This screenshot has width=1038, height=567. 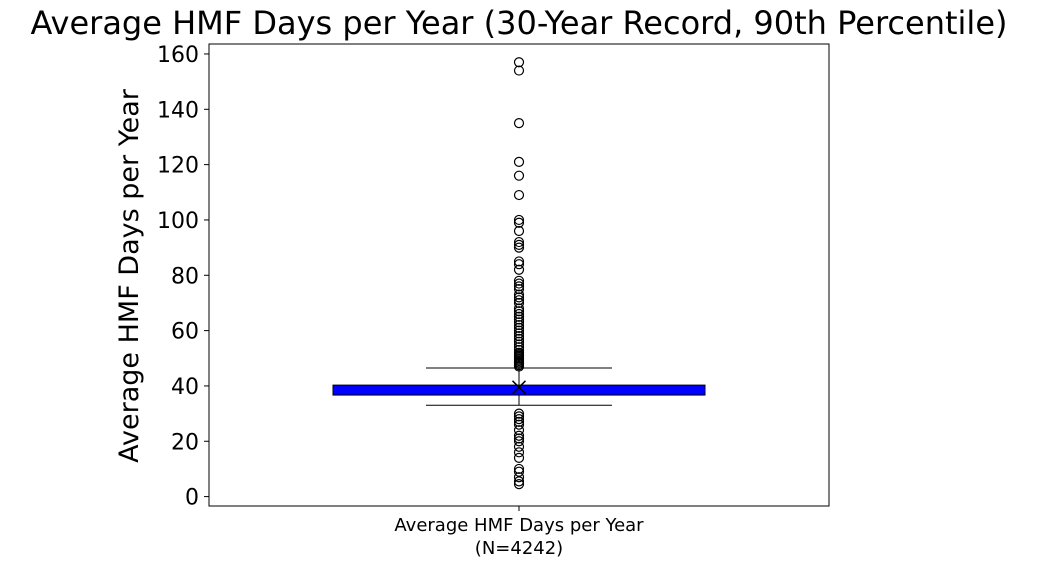 I want to click on x-tick-label: Average HMF Days per Year (N=4242), so click(x=519, y=537).